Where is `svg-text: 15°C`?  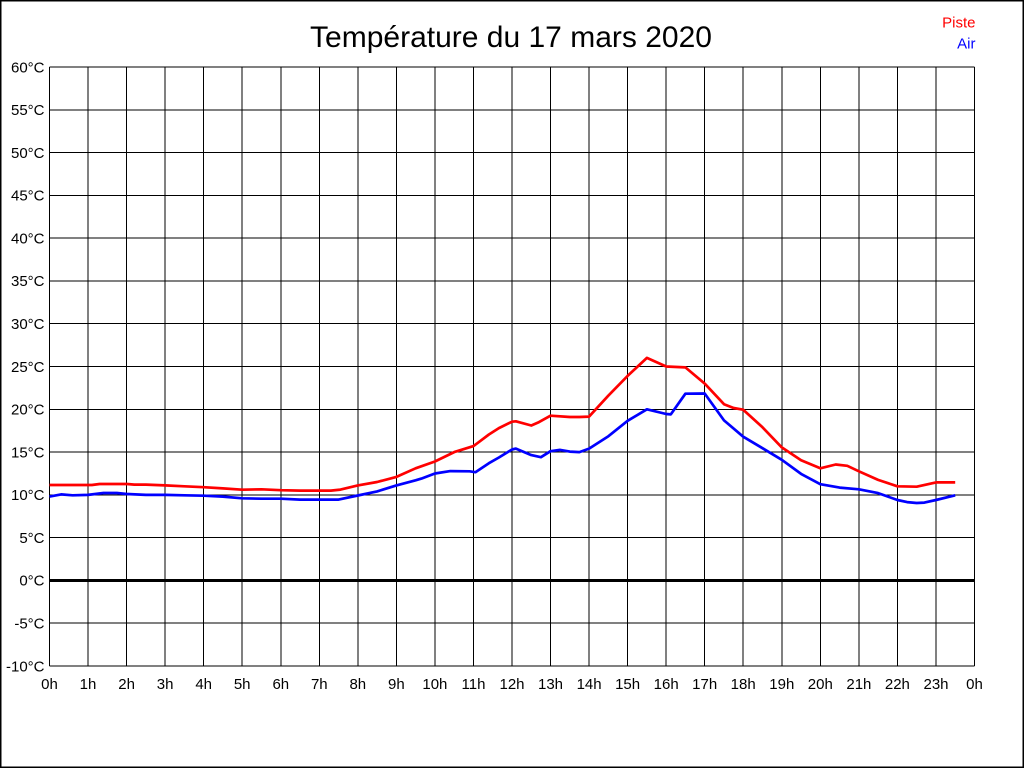
svg-text: 15°C is located at coordinates (28, 452).